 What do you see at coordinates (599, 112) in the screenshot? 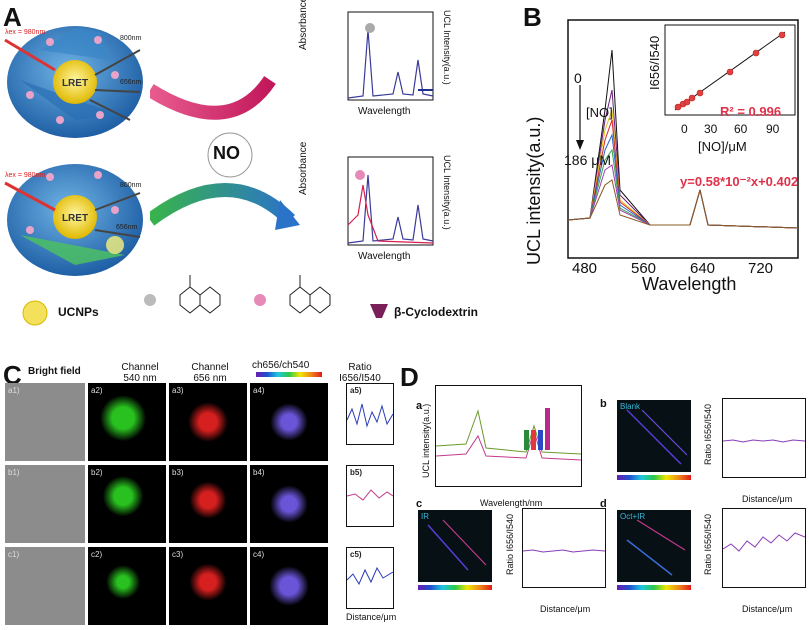
I see `conc-label: [NO]` at bounding box center [599, 112].